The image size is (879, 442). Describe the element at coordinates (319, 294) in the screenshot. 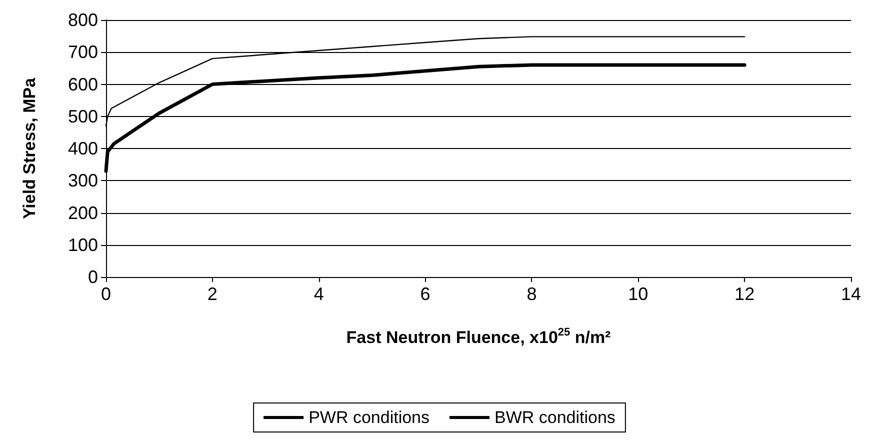

I see `x-tick-label: 4` at that location.